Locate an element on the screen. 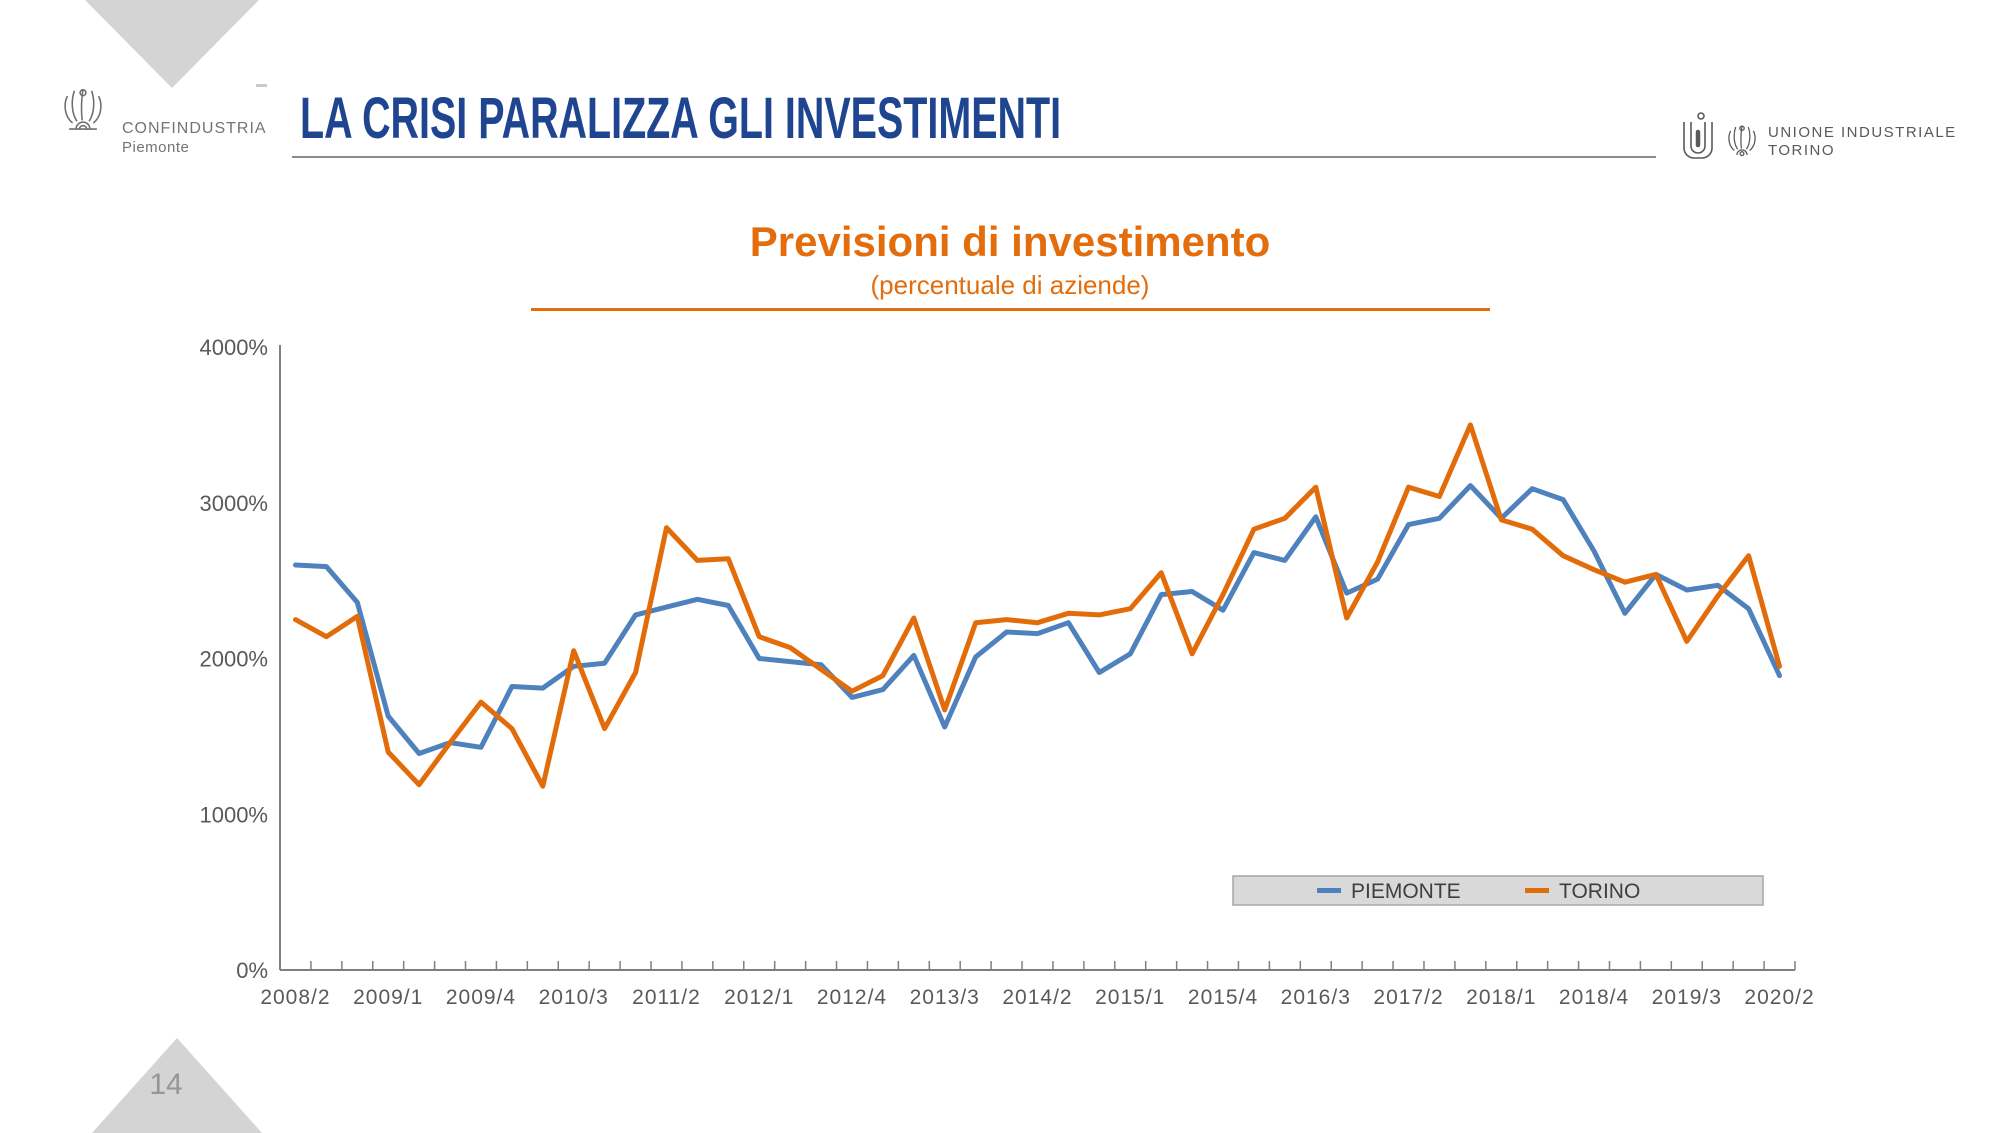 This screenshot has height=1133, width=2000. decorative-triangle-top is located at coordinates (172, 44).